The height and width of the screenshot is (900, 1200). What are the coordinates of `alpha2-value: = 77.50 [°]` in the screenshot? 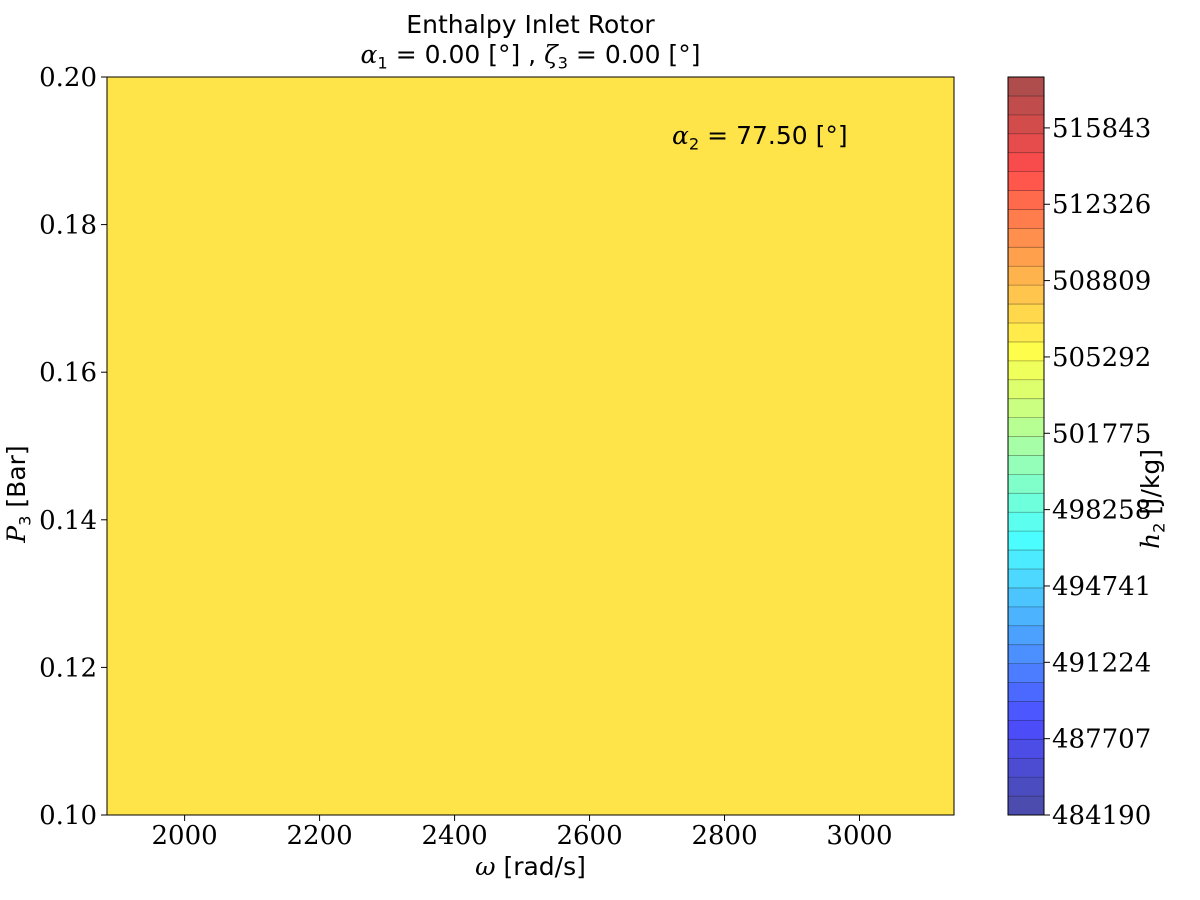 It's located at (773, 135).